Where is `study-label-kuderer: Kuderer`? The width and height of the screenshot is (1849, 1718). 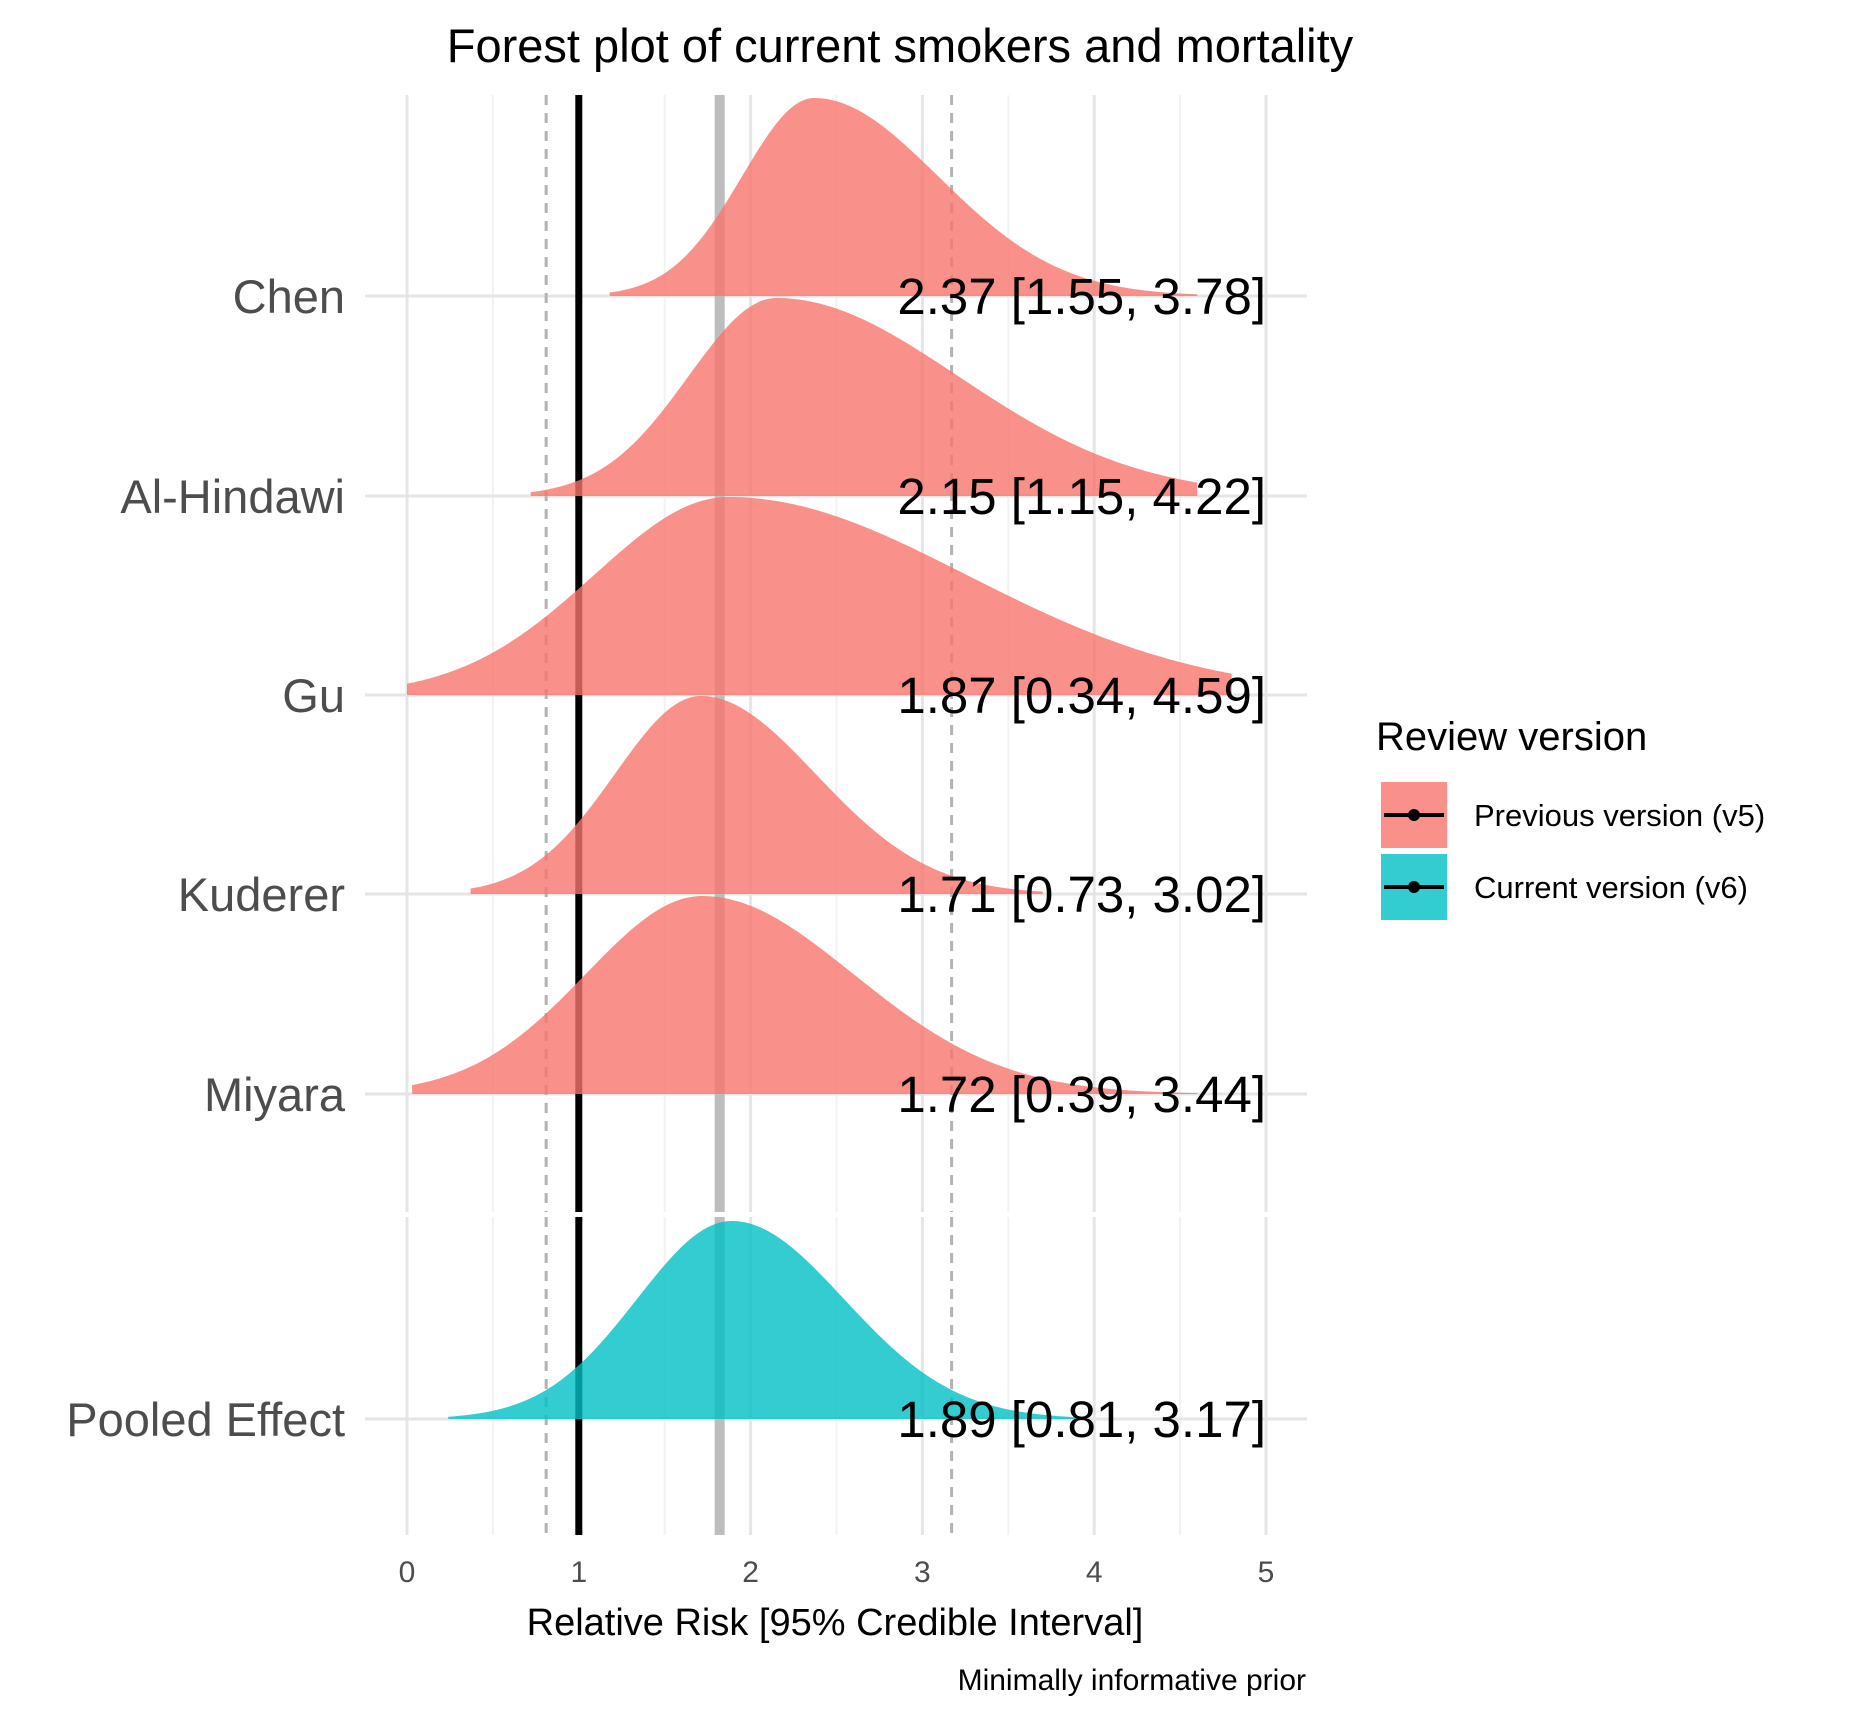
study-label-kuderer: Kuderer is located at coordinates (261, 894).